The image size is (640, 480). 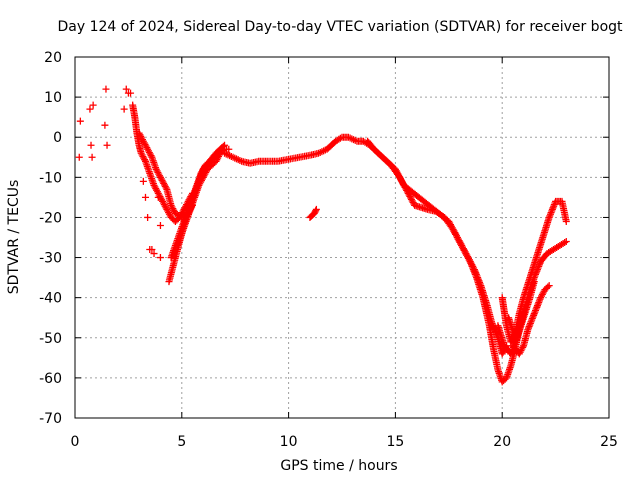 I want to click on y-tick-label: -30, so click(x=50, y=259).